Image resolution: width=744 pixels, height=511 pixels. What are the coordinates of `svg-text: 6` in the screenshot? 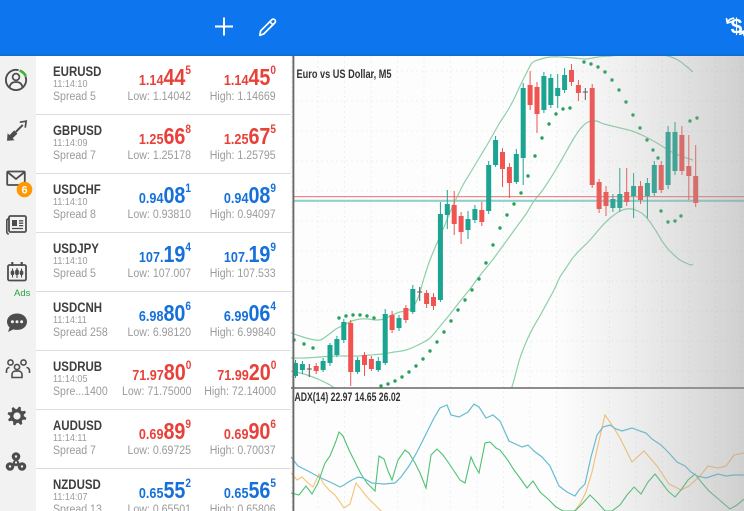 It's located at (24, 191).